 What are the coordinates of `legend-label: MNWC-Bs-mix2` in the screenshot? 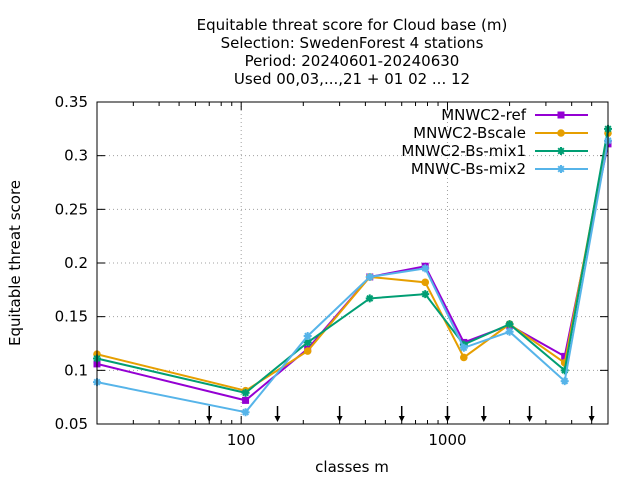 It's located at (468, 169).